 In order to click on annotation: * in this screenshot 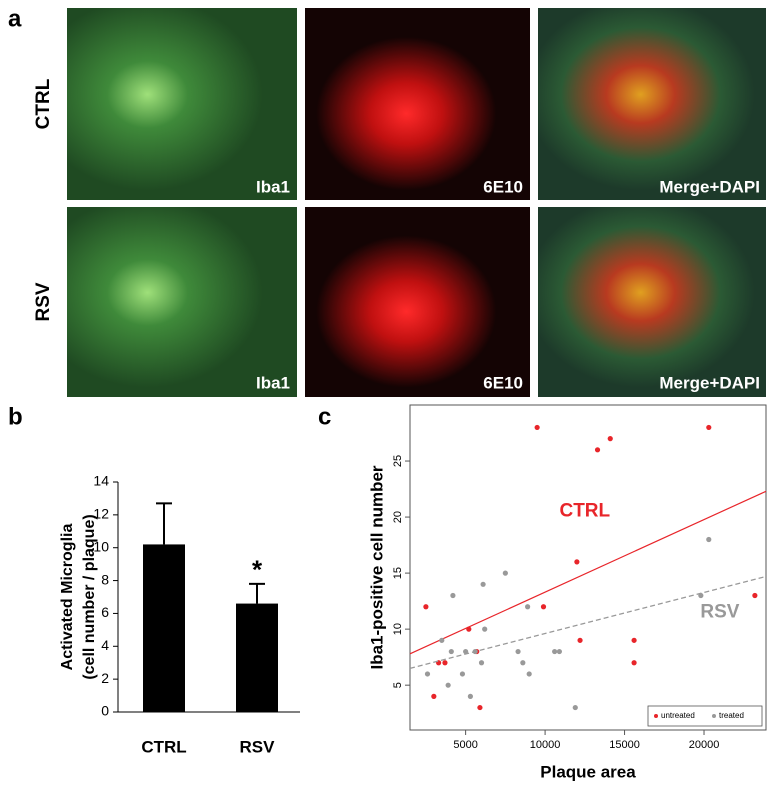, I will do `click(257, 570)`.